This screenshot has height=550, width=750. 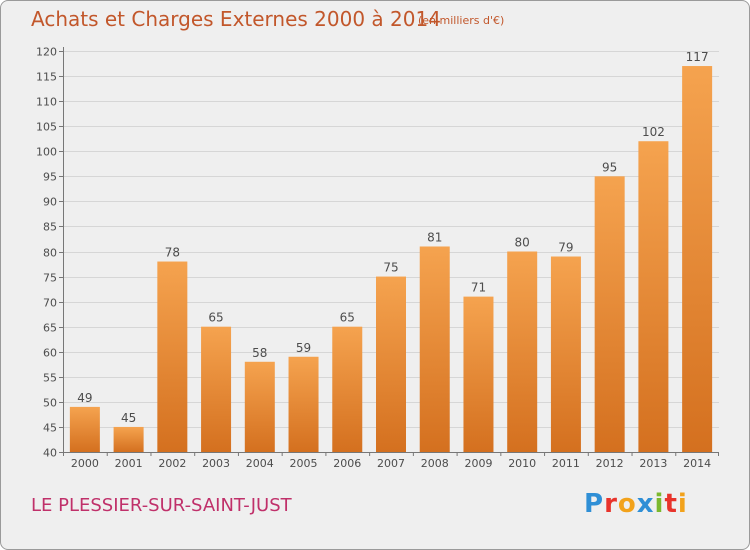 I want to click on logo-letter: x, so click(x=645, y=504).